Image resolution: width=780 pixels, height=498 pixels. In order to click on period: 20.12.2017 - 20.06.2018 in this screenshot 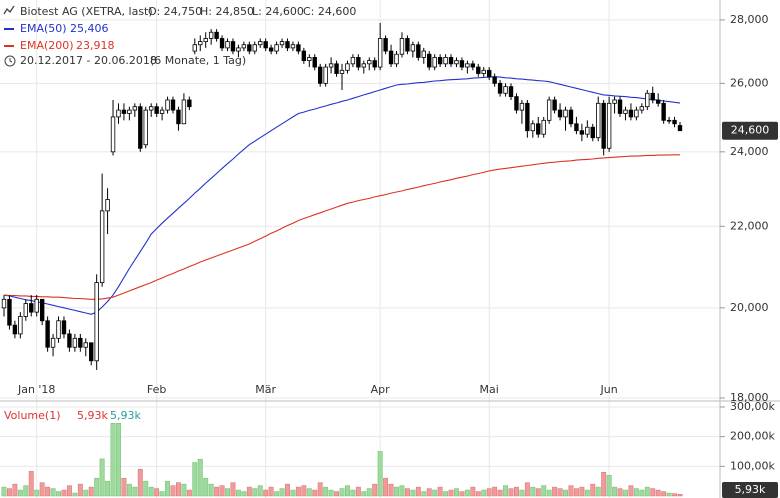, I will do `click(88, 60)`.